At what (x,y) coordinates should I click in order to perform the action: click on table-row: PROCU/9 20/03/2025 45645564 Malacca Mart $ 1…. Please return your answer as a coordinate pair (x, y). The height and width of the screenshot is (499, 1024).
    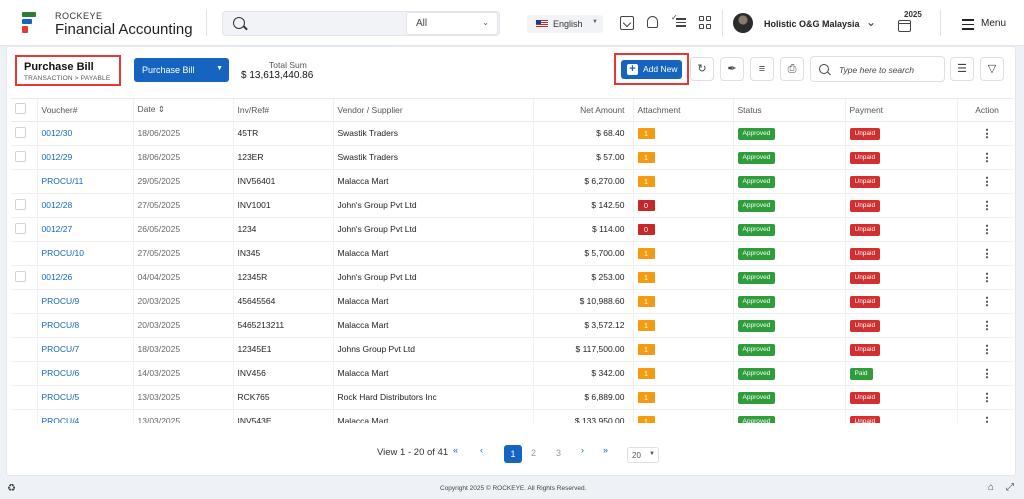
    Looking at the image, I should click on (512, 301).